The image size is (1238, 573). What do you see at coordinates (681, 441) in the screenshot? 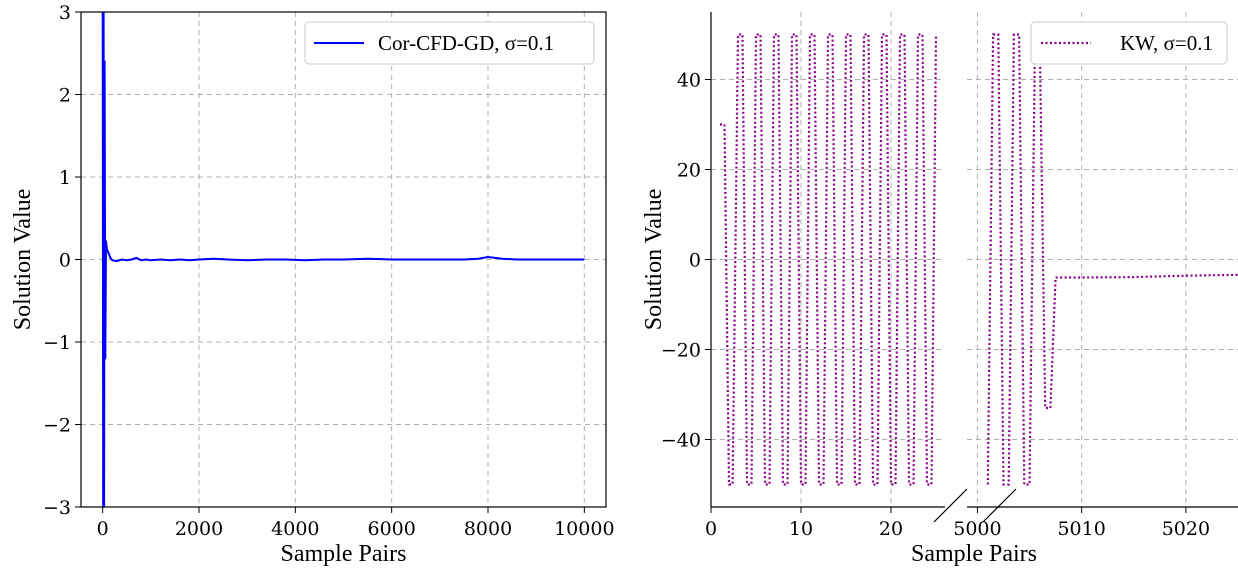
I see `y-tick-label: −40` at bounding box center [681, 441].